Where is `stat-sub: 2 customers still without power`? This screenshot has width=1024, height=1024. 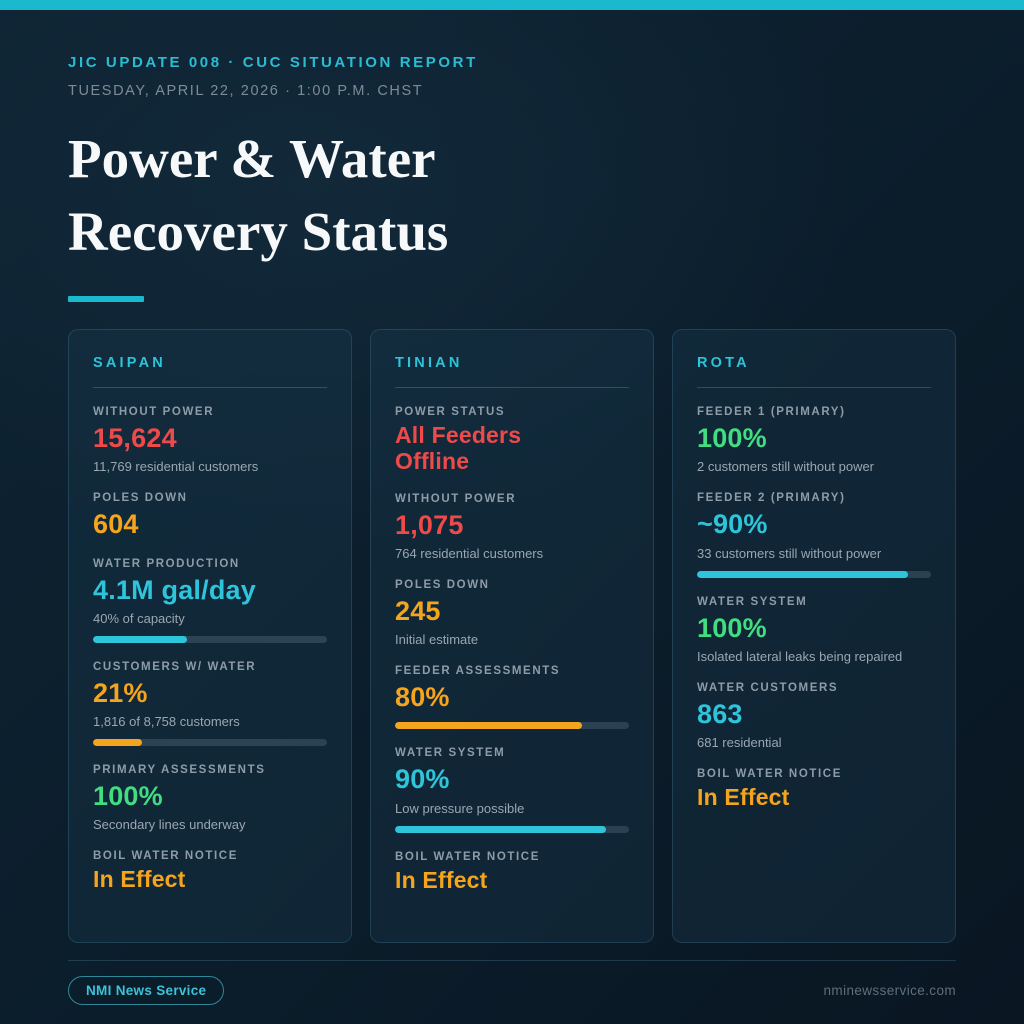
stat-sub: 2 customers still without power is located at coordinates (786, 467).